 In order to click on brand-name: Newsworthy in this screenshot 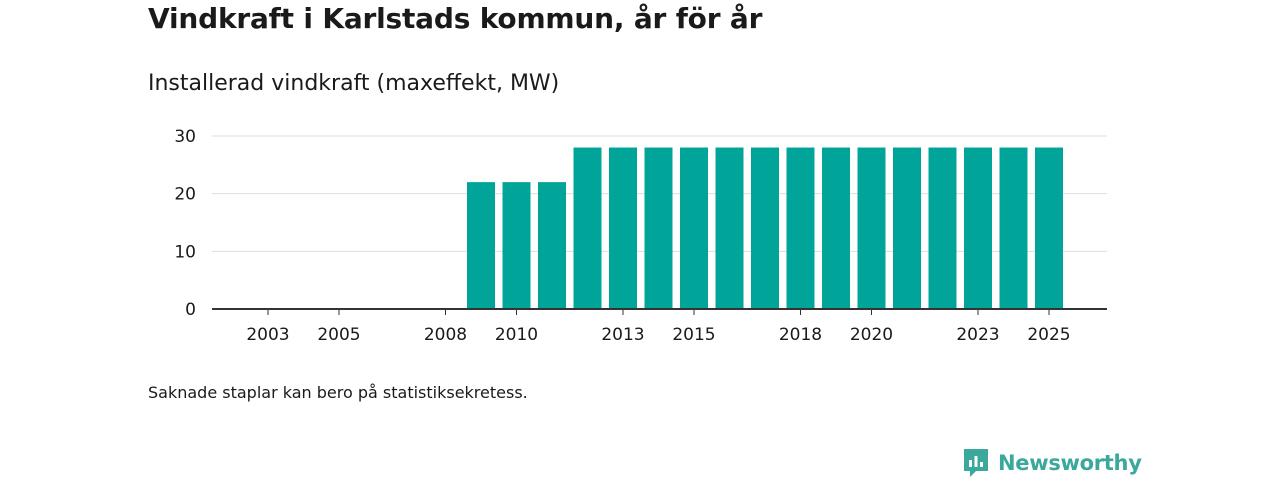, I will do `click(1070, 463)`.